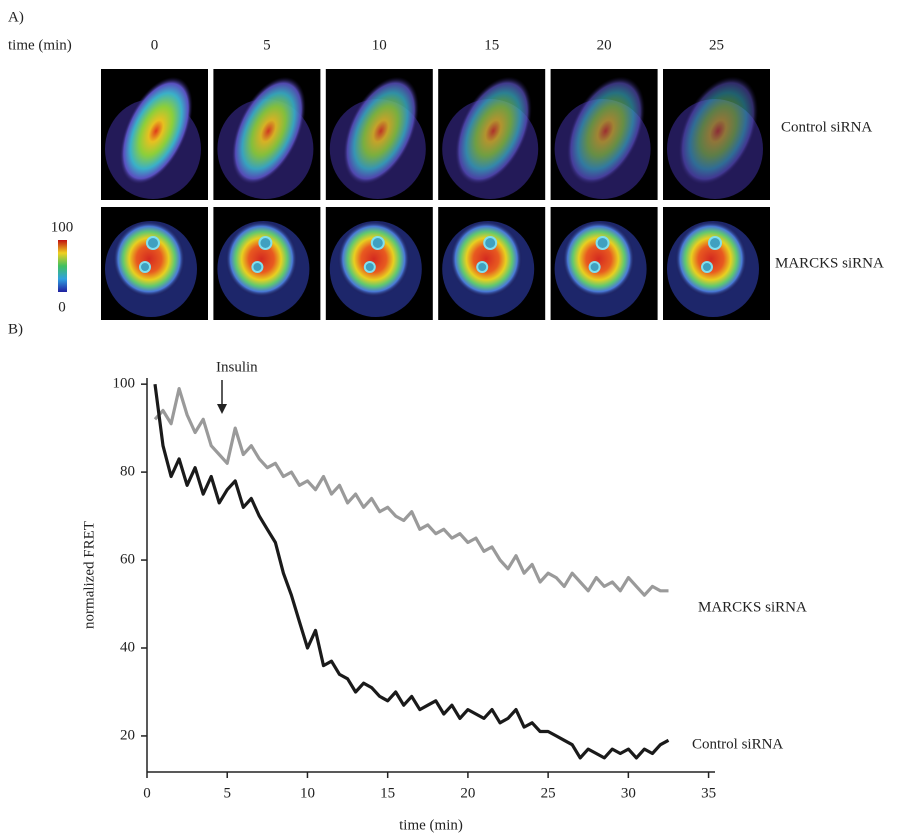 The height and width of the screenshot is (836, 907). I want to click on row-label: Control siRNA, so click(826, 127).